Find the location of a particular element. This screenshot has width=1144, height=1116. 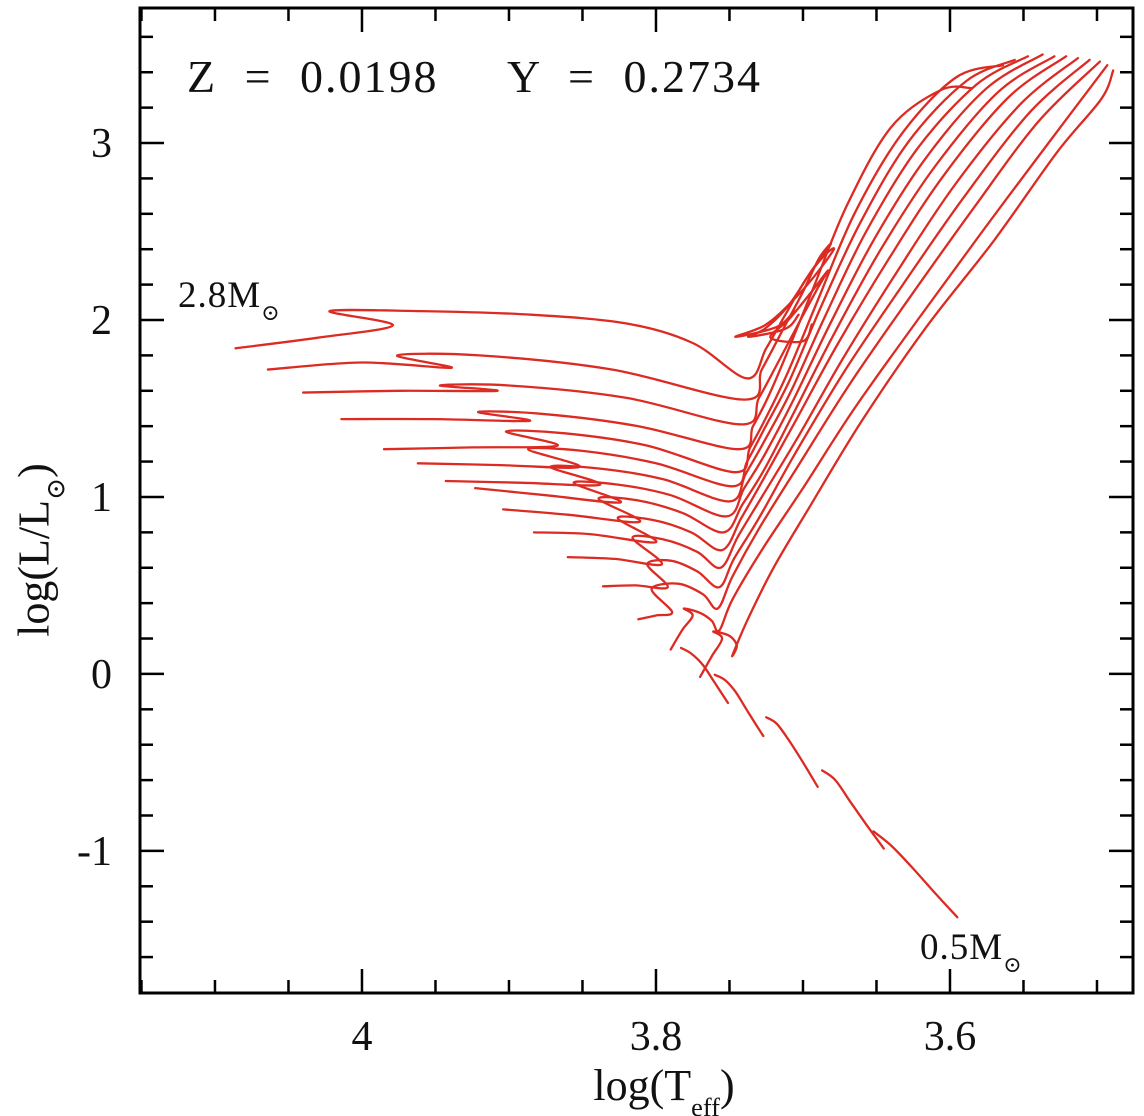

x-tick-label: 4 is located at coordinates (361, 1037).